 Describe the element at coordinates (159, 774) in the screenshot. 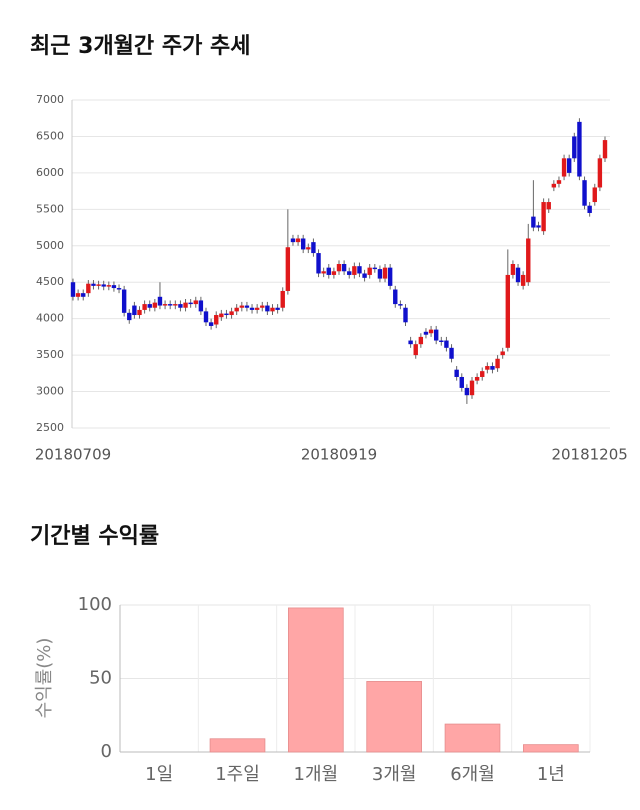

I see `x-tick-label: 1일` at that location.